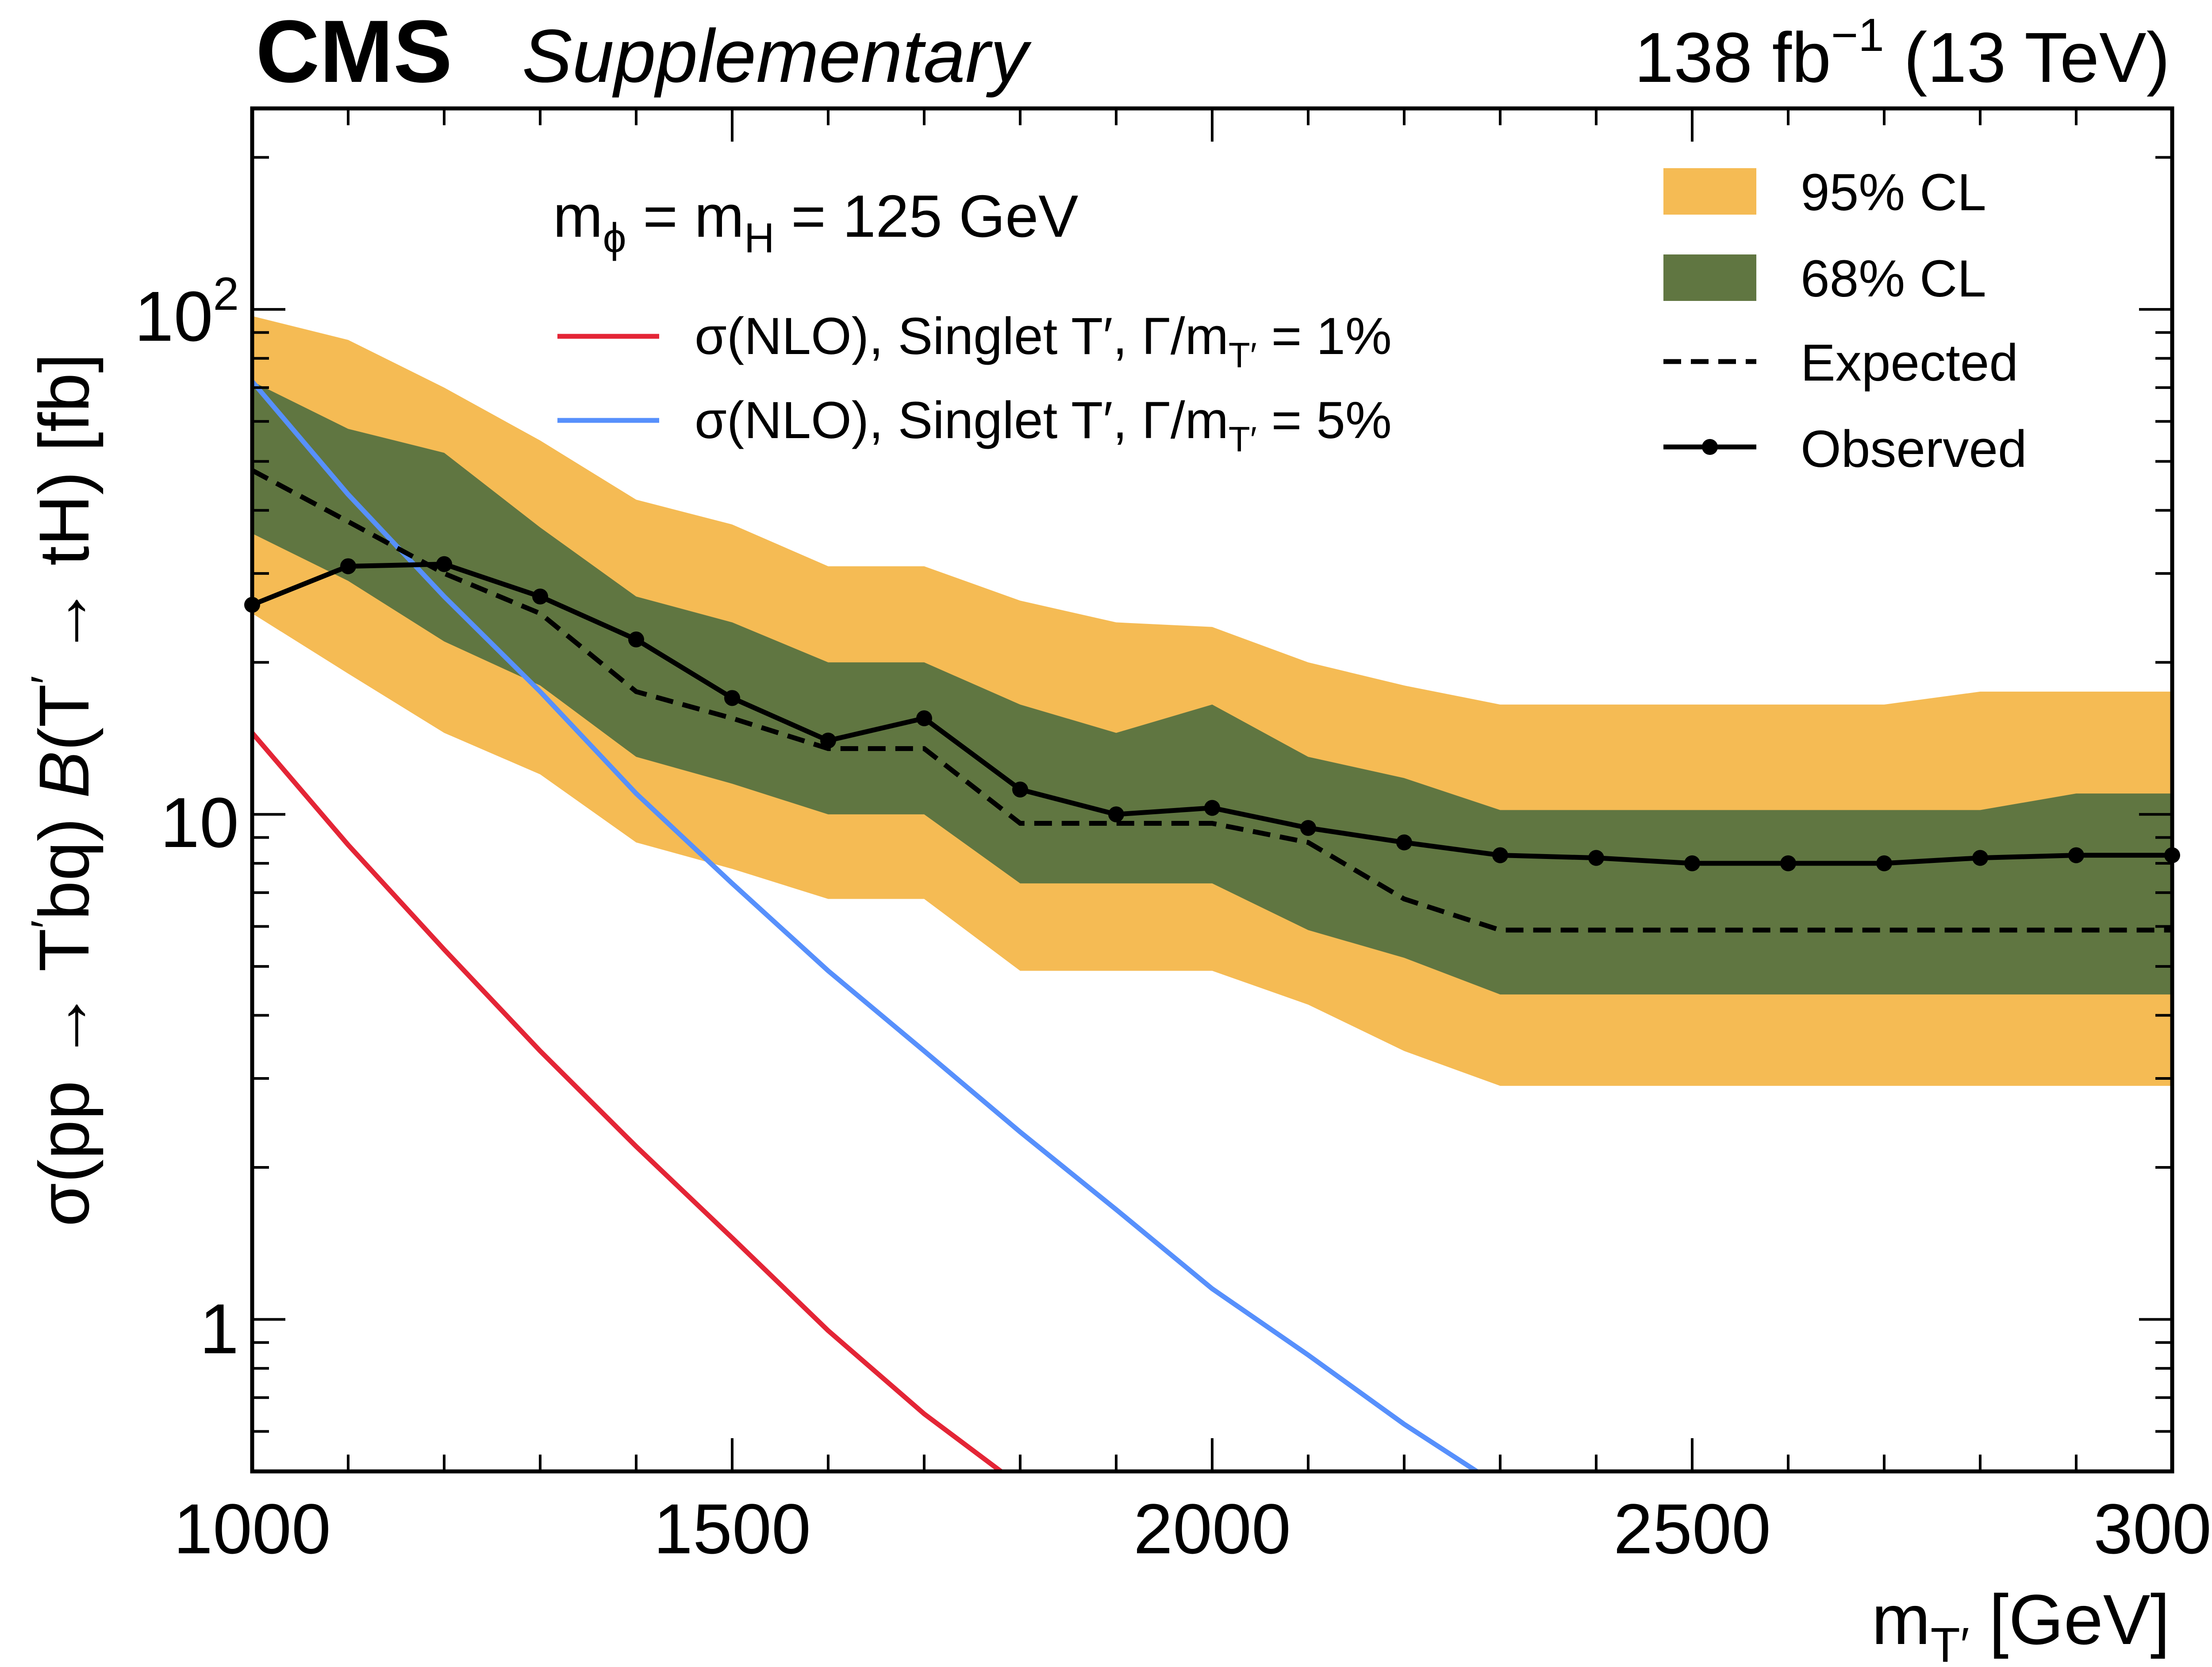  What do you see at coordinates (1043, 341) in the screenshot?
I see `legend-theory-1pct-label: σ(NLO), Singlet T′, Γ/mT′ = 1%` at bounding box center [1043, 341].